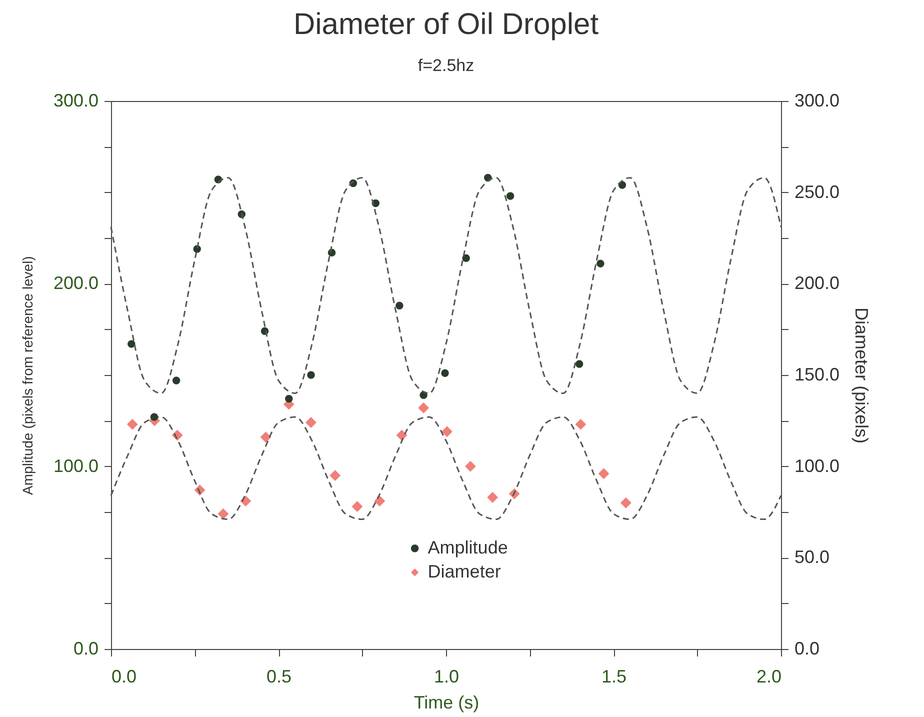 The image size is (924, 717). I want to click on x-tick-label: 1.0, so click(447, 676).